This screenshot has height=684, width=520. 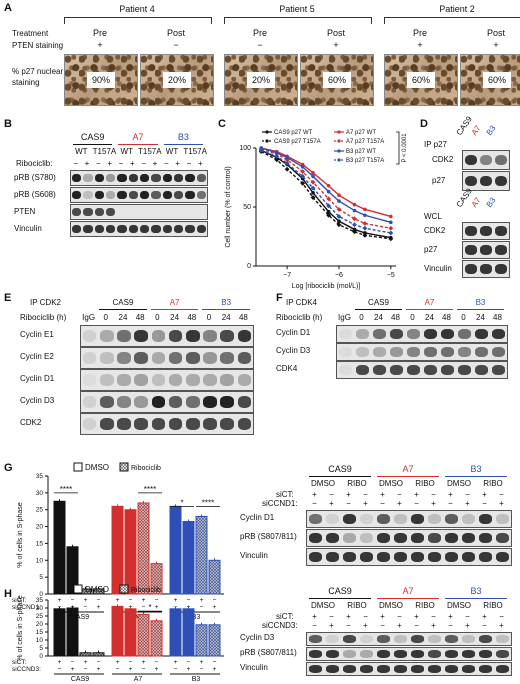 What do you see at coordinates (99, 669) in the screenshot?
I see `sicc-sign: +` at bounding box center [99, 669].